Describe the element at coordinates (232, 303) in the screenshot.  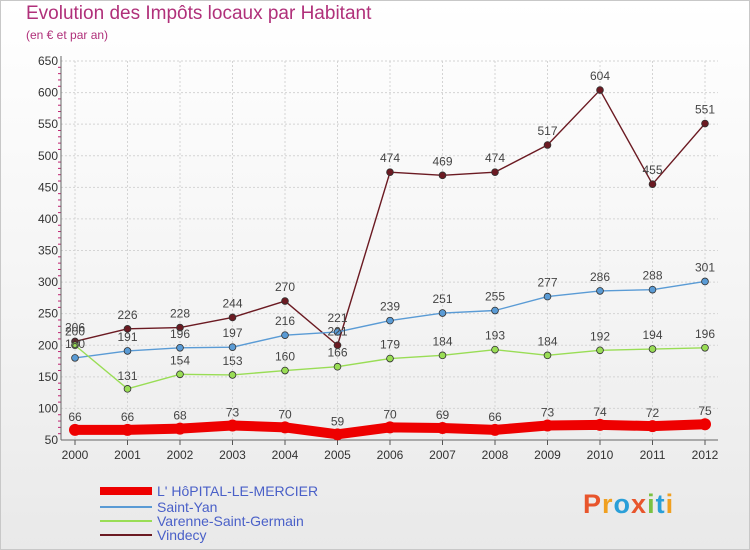
I see `data-label: 244` at that location.